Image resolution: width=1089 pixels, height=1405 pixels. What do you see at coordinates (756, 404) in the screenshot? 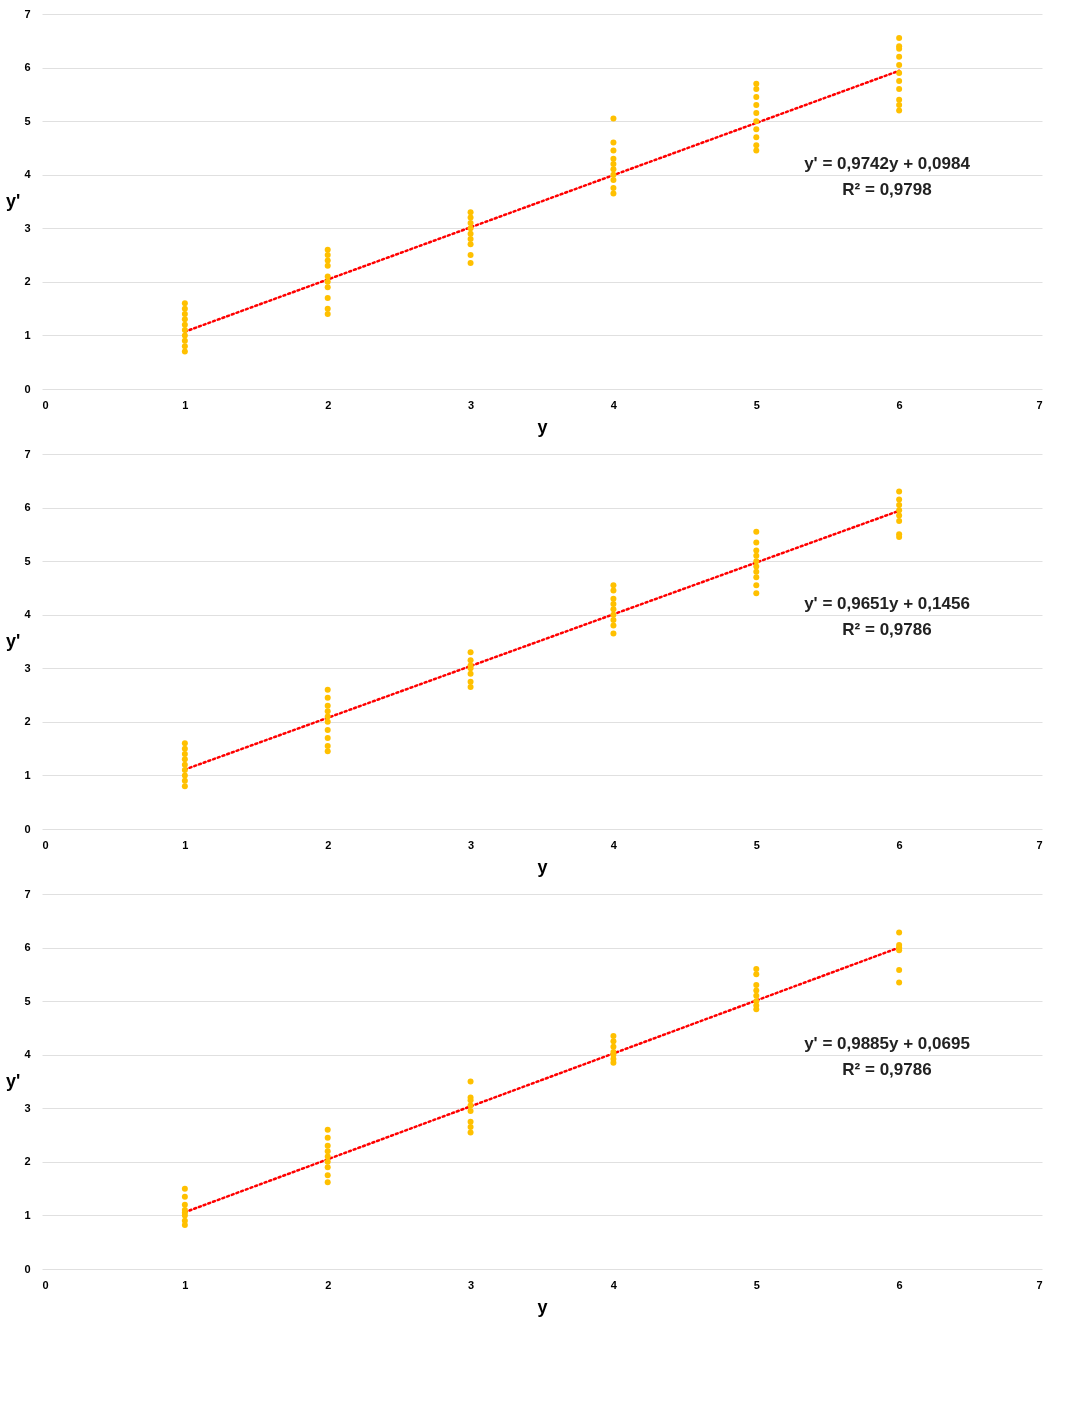
I see `x-tick-label: 5` at bounding box center [756, 404].